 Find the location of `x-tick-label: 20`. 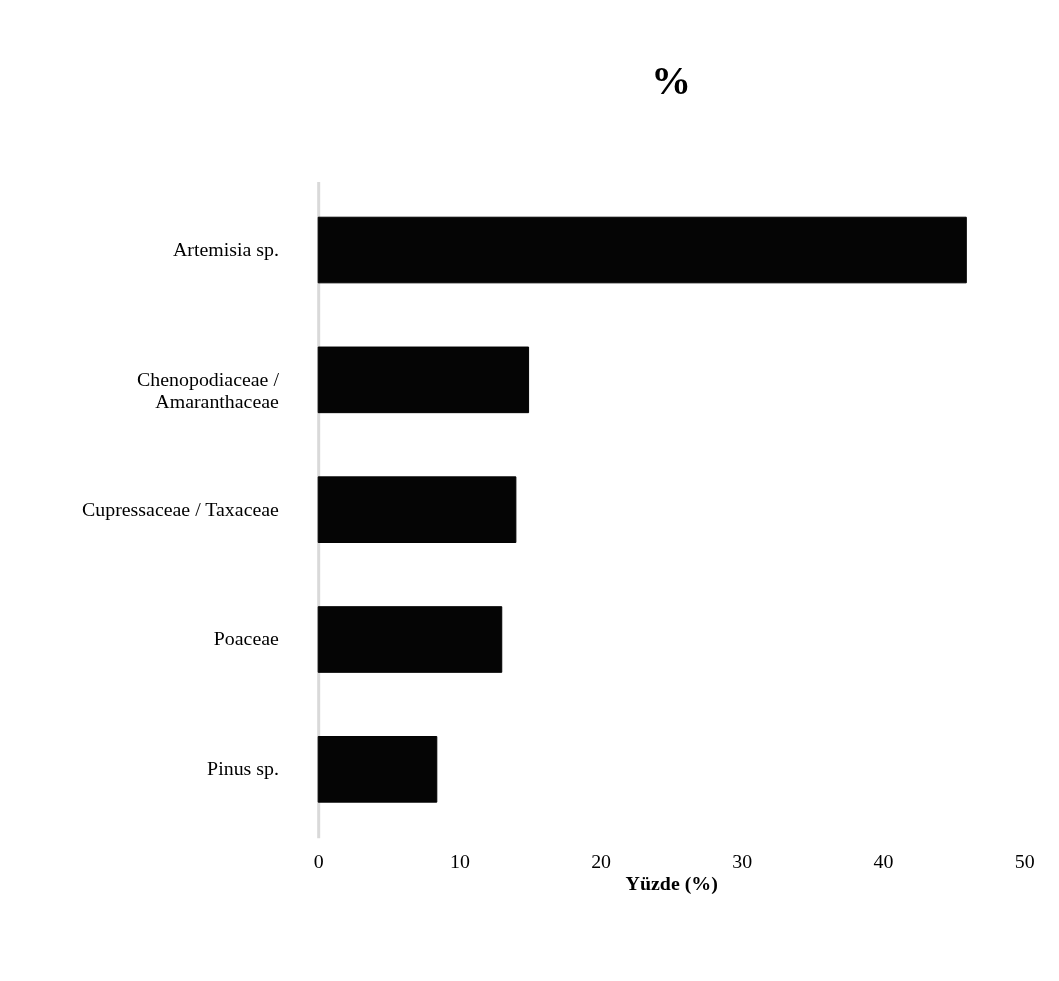

x-tick-label: 20 is located at coordinates (601, 861).